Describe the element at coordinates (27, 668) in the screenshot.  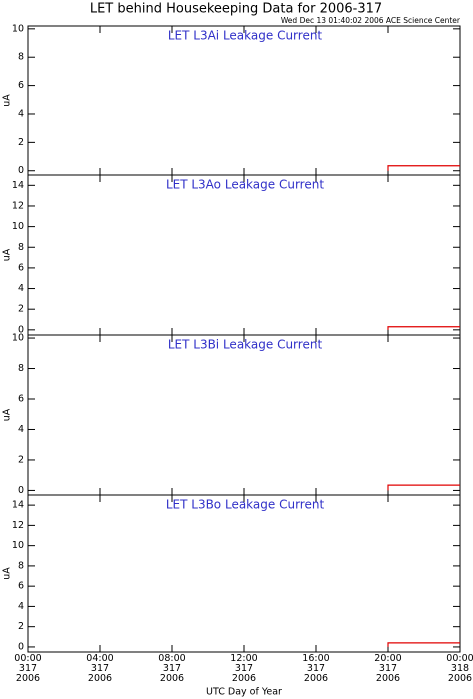
I see `x-tick-label: 00:00 317 2006` at that location.